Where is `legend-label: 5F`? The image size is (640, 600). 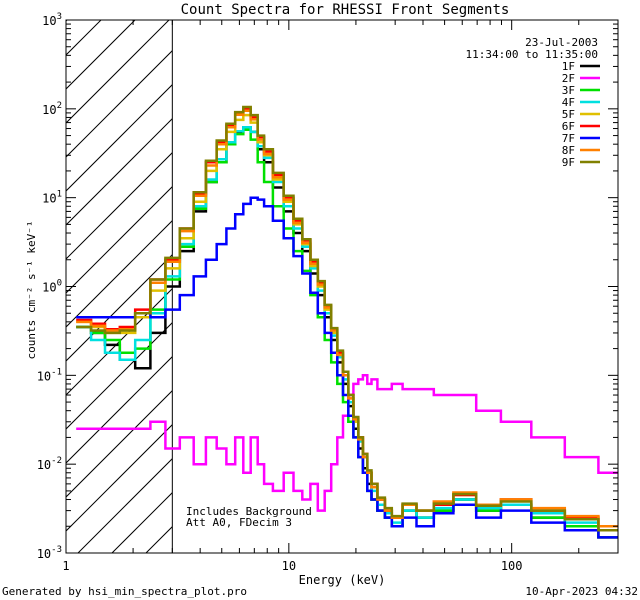 legend-label: 5F is located at coordinates (568, 114).